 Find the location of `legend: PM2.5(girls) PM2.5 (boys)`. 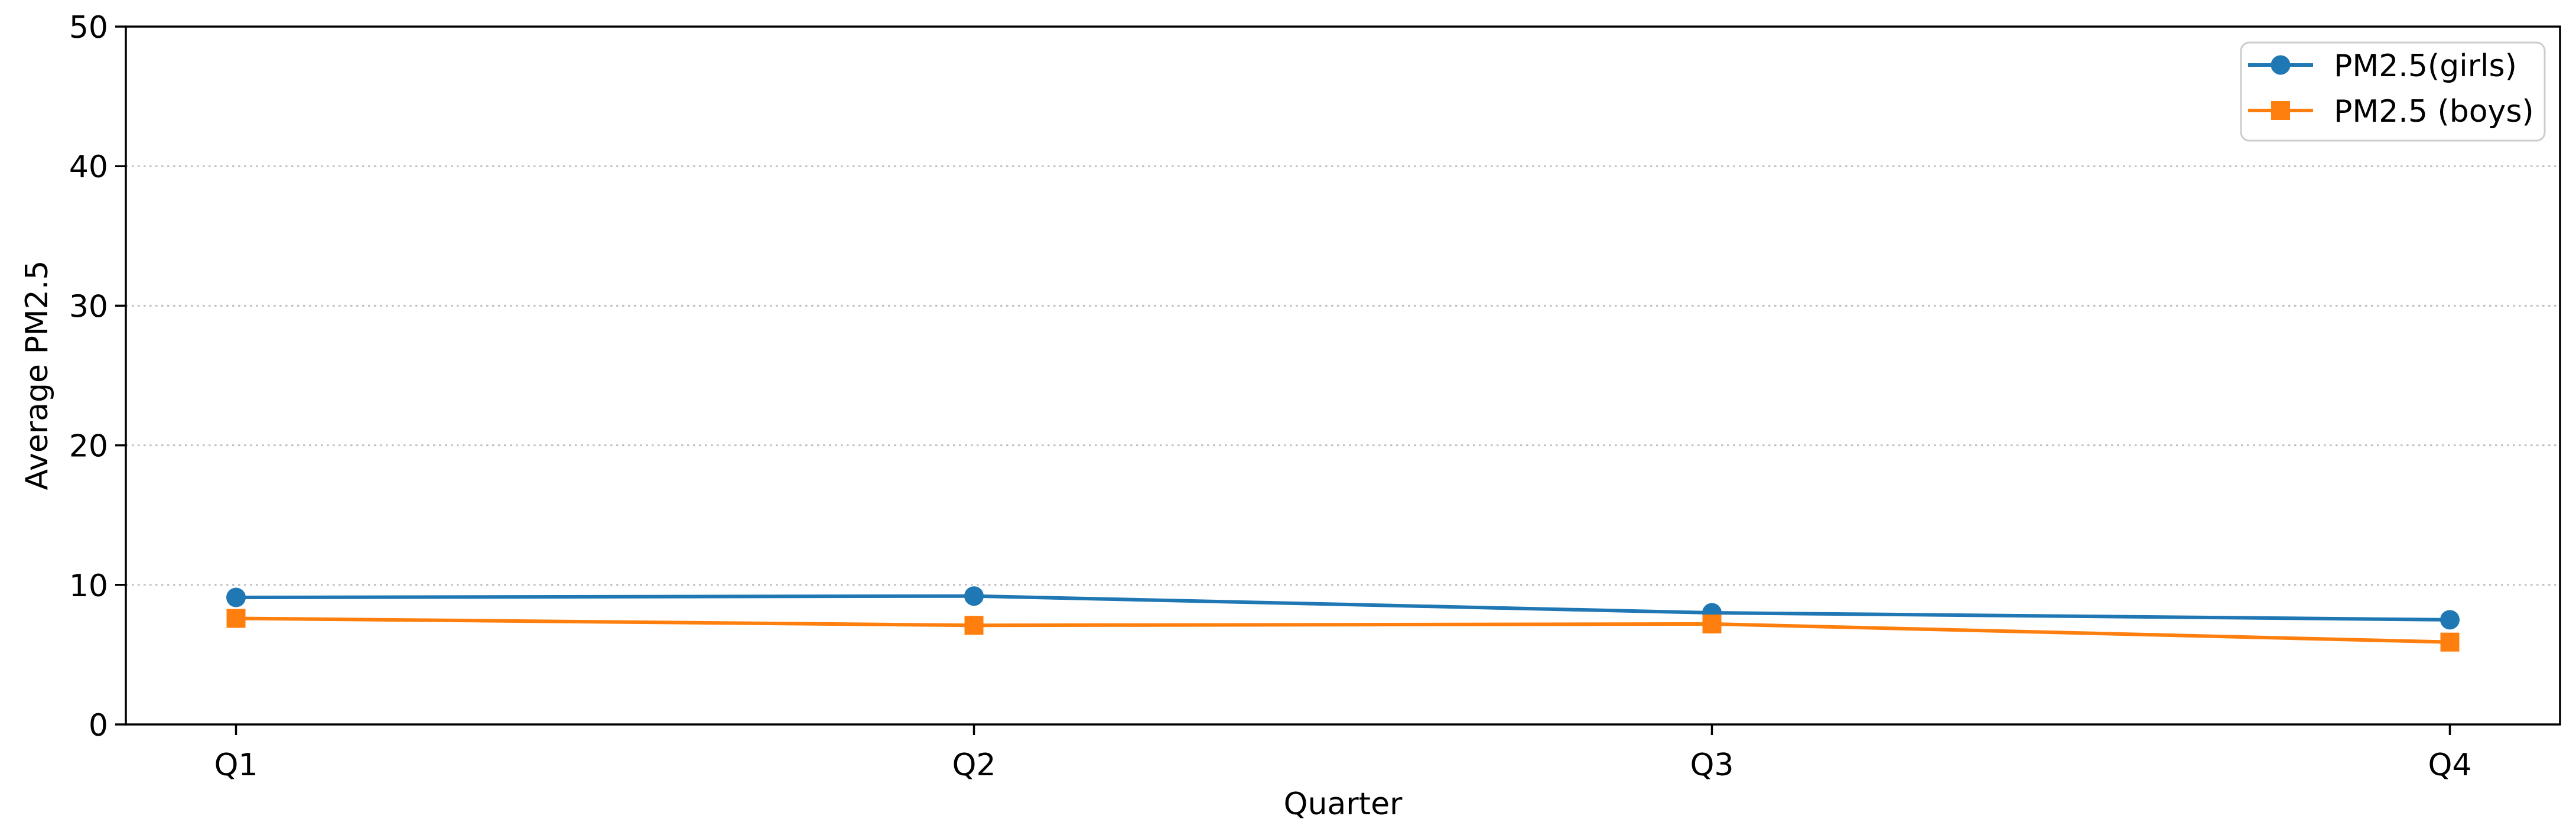

legend: PM2.5(girls) PM2.5 (boys) is located at coordinates (2393, 91).